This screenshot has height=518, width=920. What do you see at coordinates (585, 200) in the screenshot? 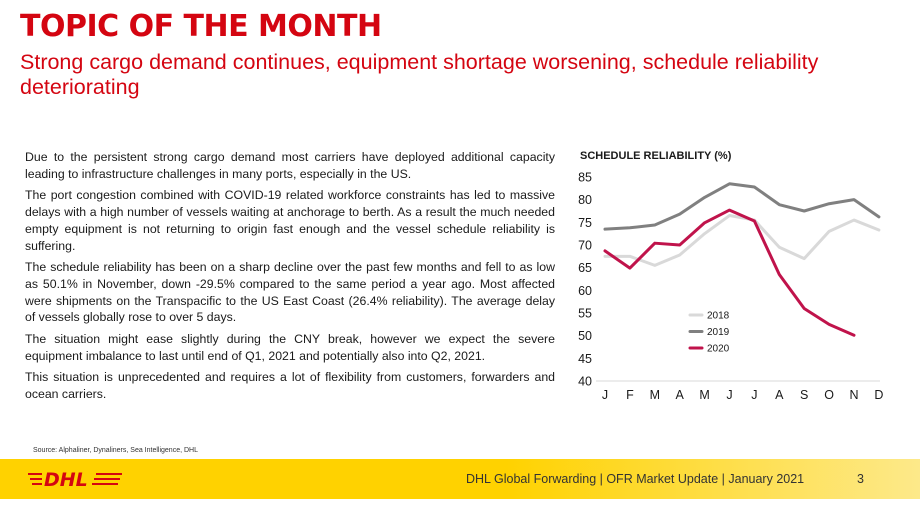
I see `y-tick-label: 80` at bounding box center [585, 200].